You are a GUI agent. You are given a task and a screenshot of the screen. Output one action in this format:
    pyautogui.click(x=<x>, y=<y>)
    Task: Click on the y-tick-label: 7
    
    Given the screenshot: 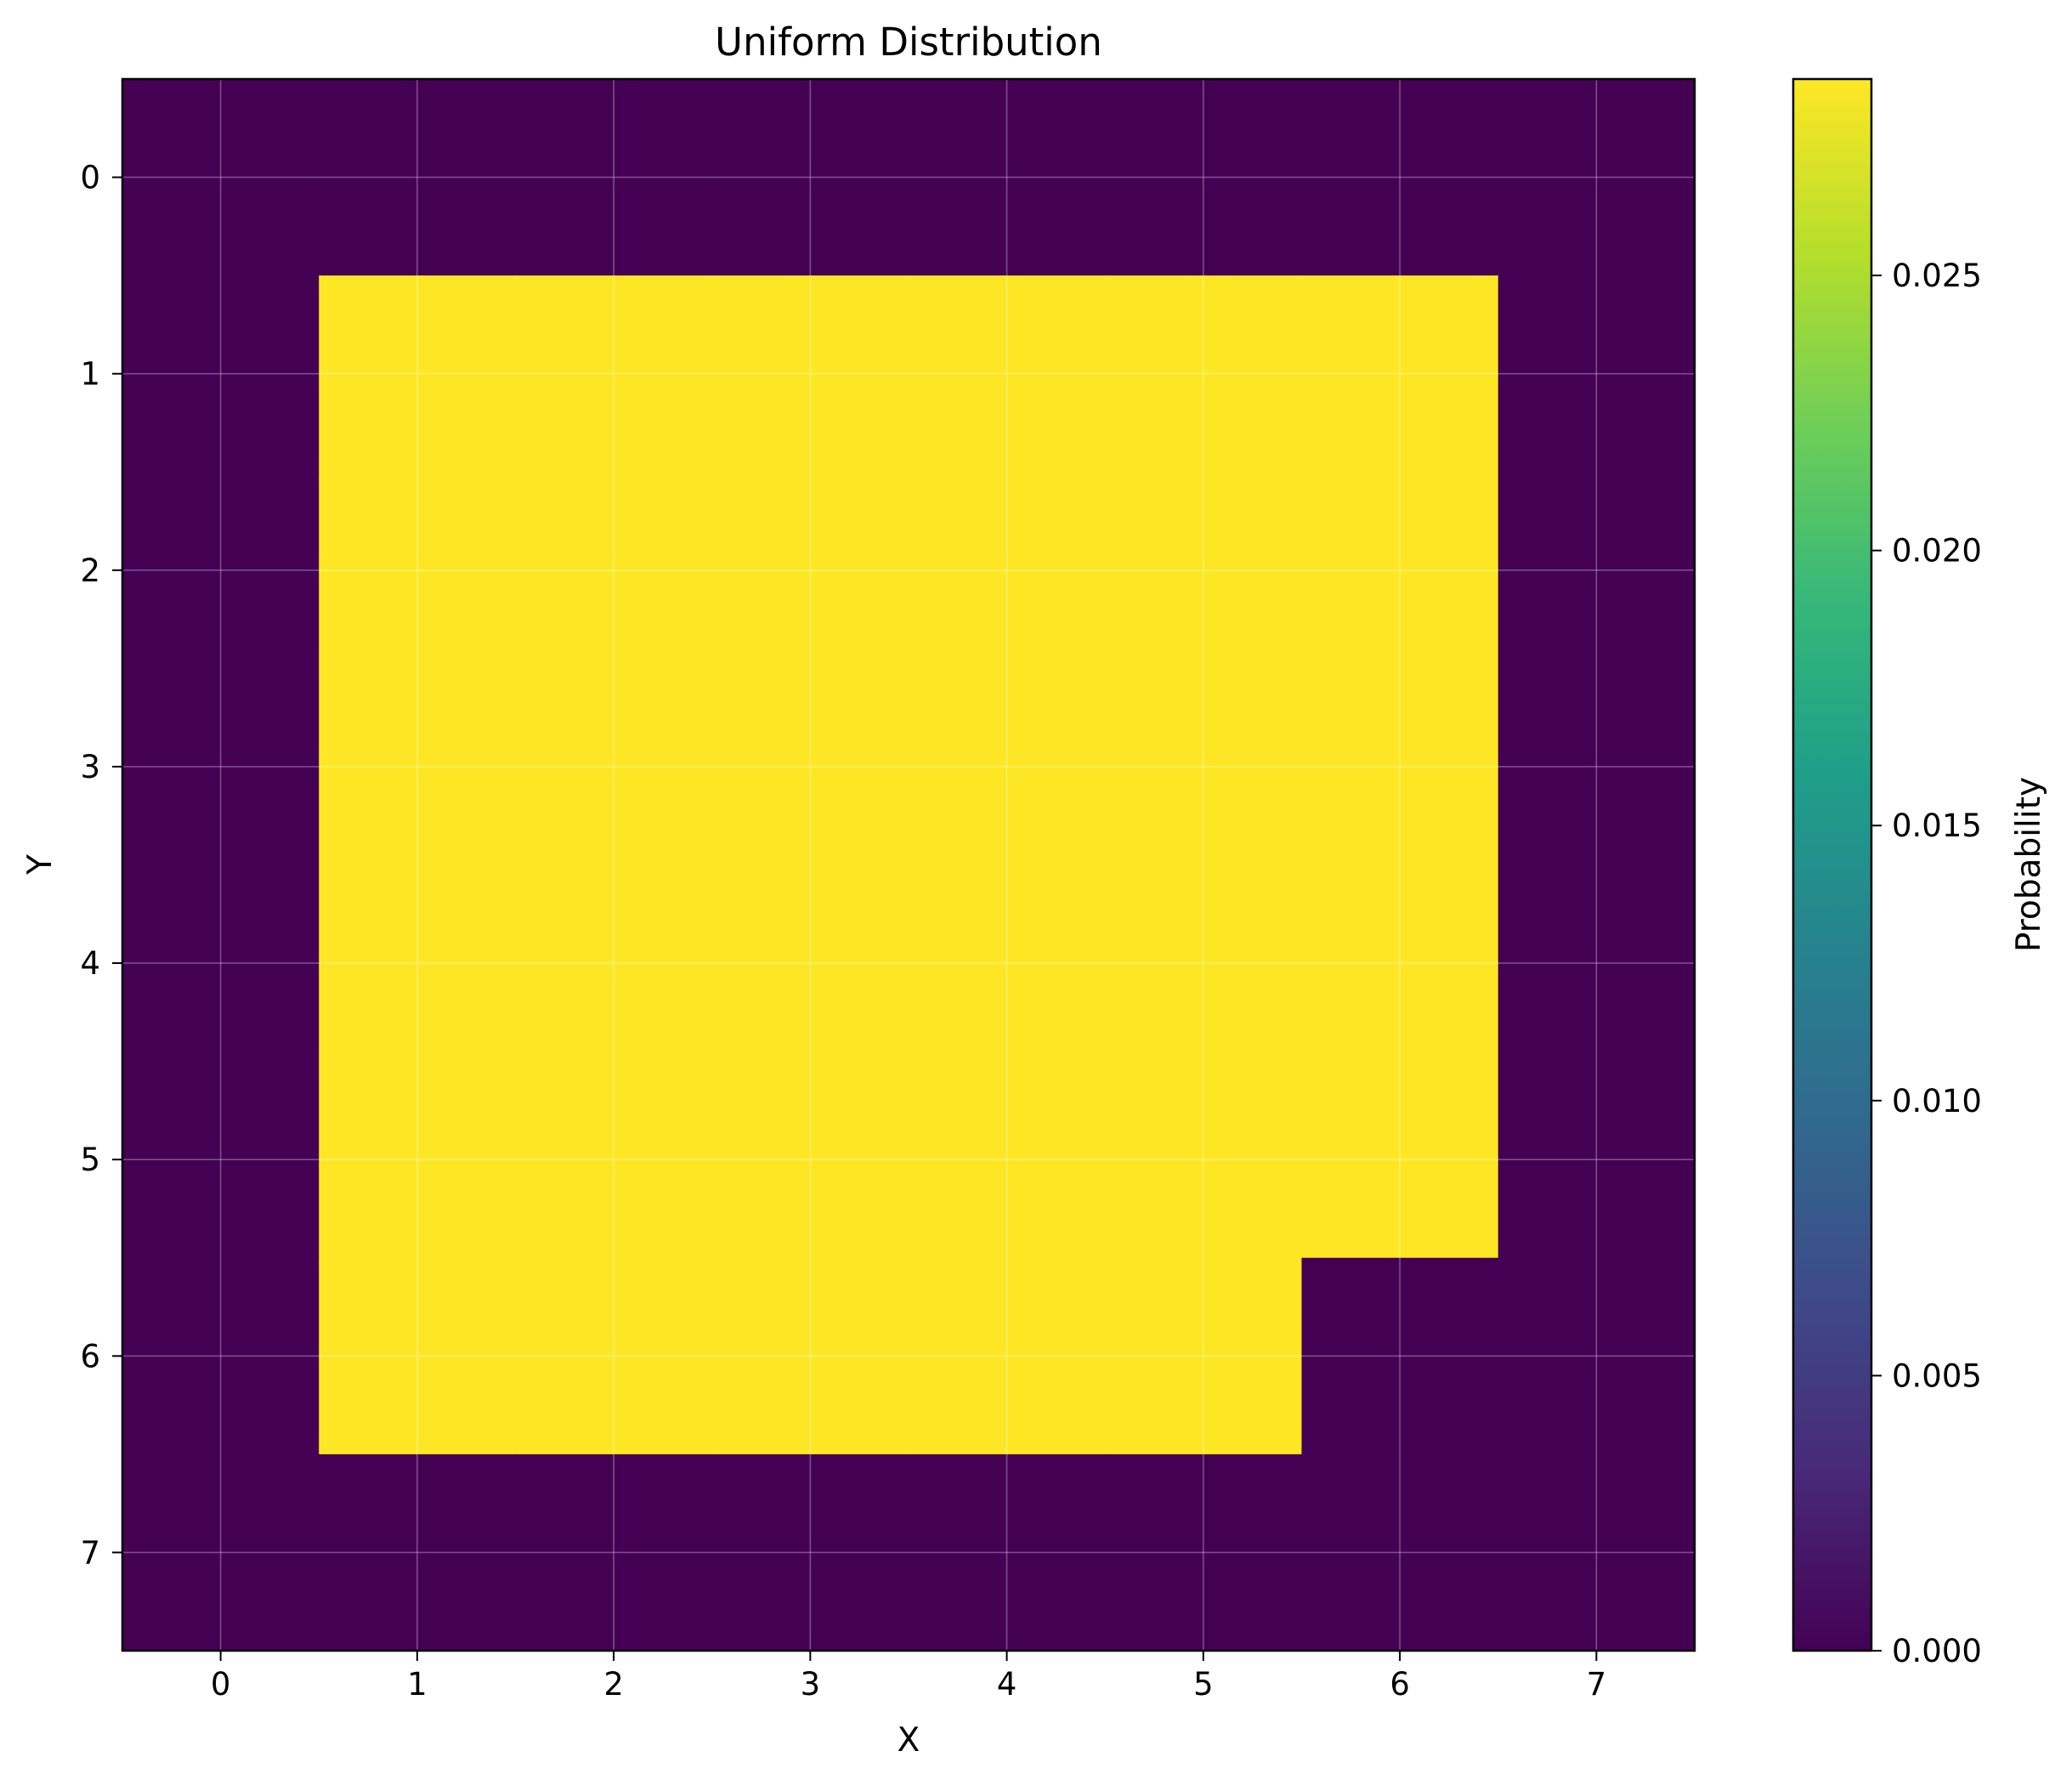 What is the action you would take?
    pyautogui.click(x=90, y=1552)
    